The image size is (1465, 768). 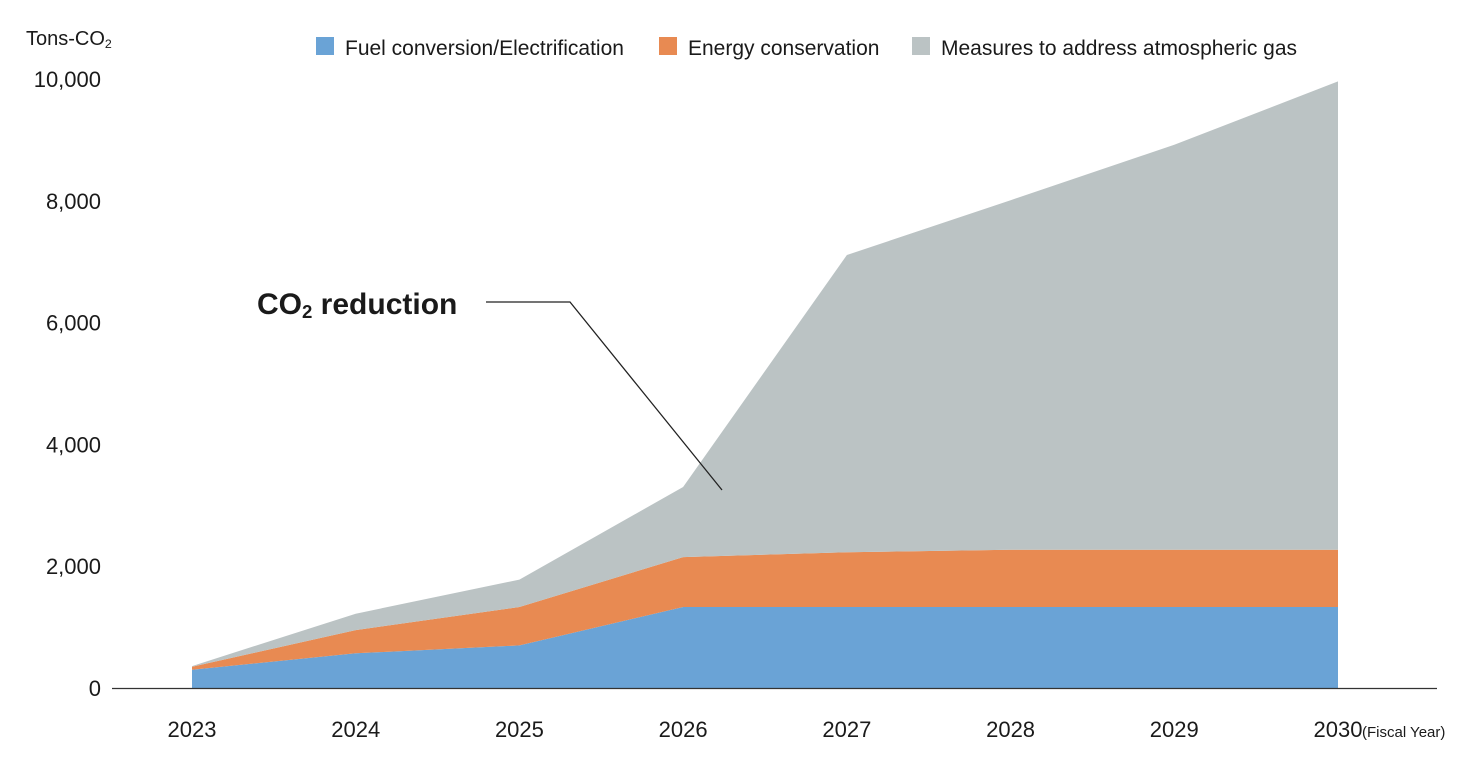 I want to click on x-tick-label: 2025, so click(x=519, y=729).